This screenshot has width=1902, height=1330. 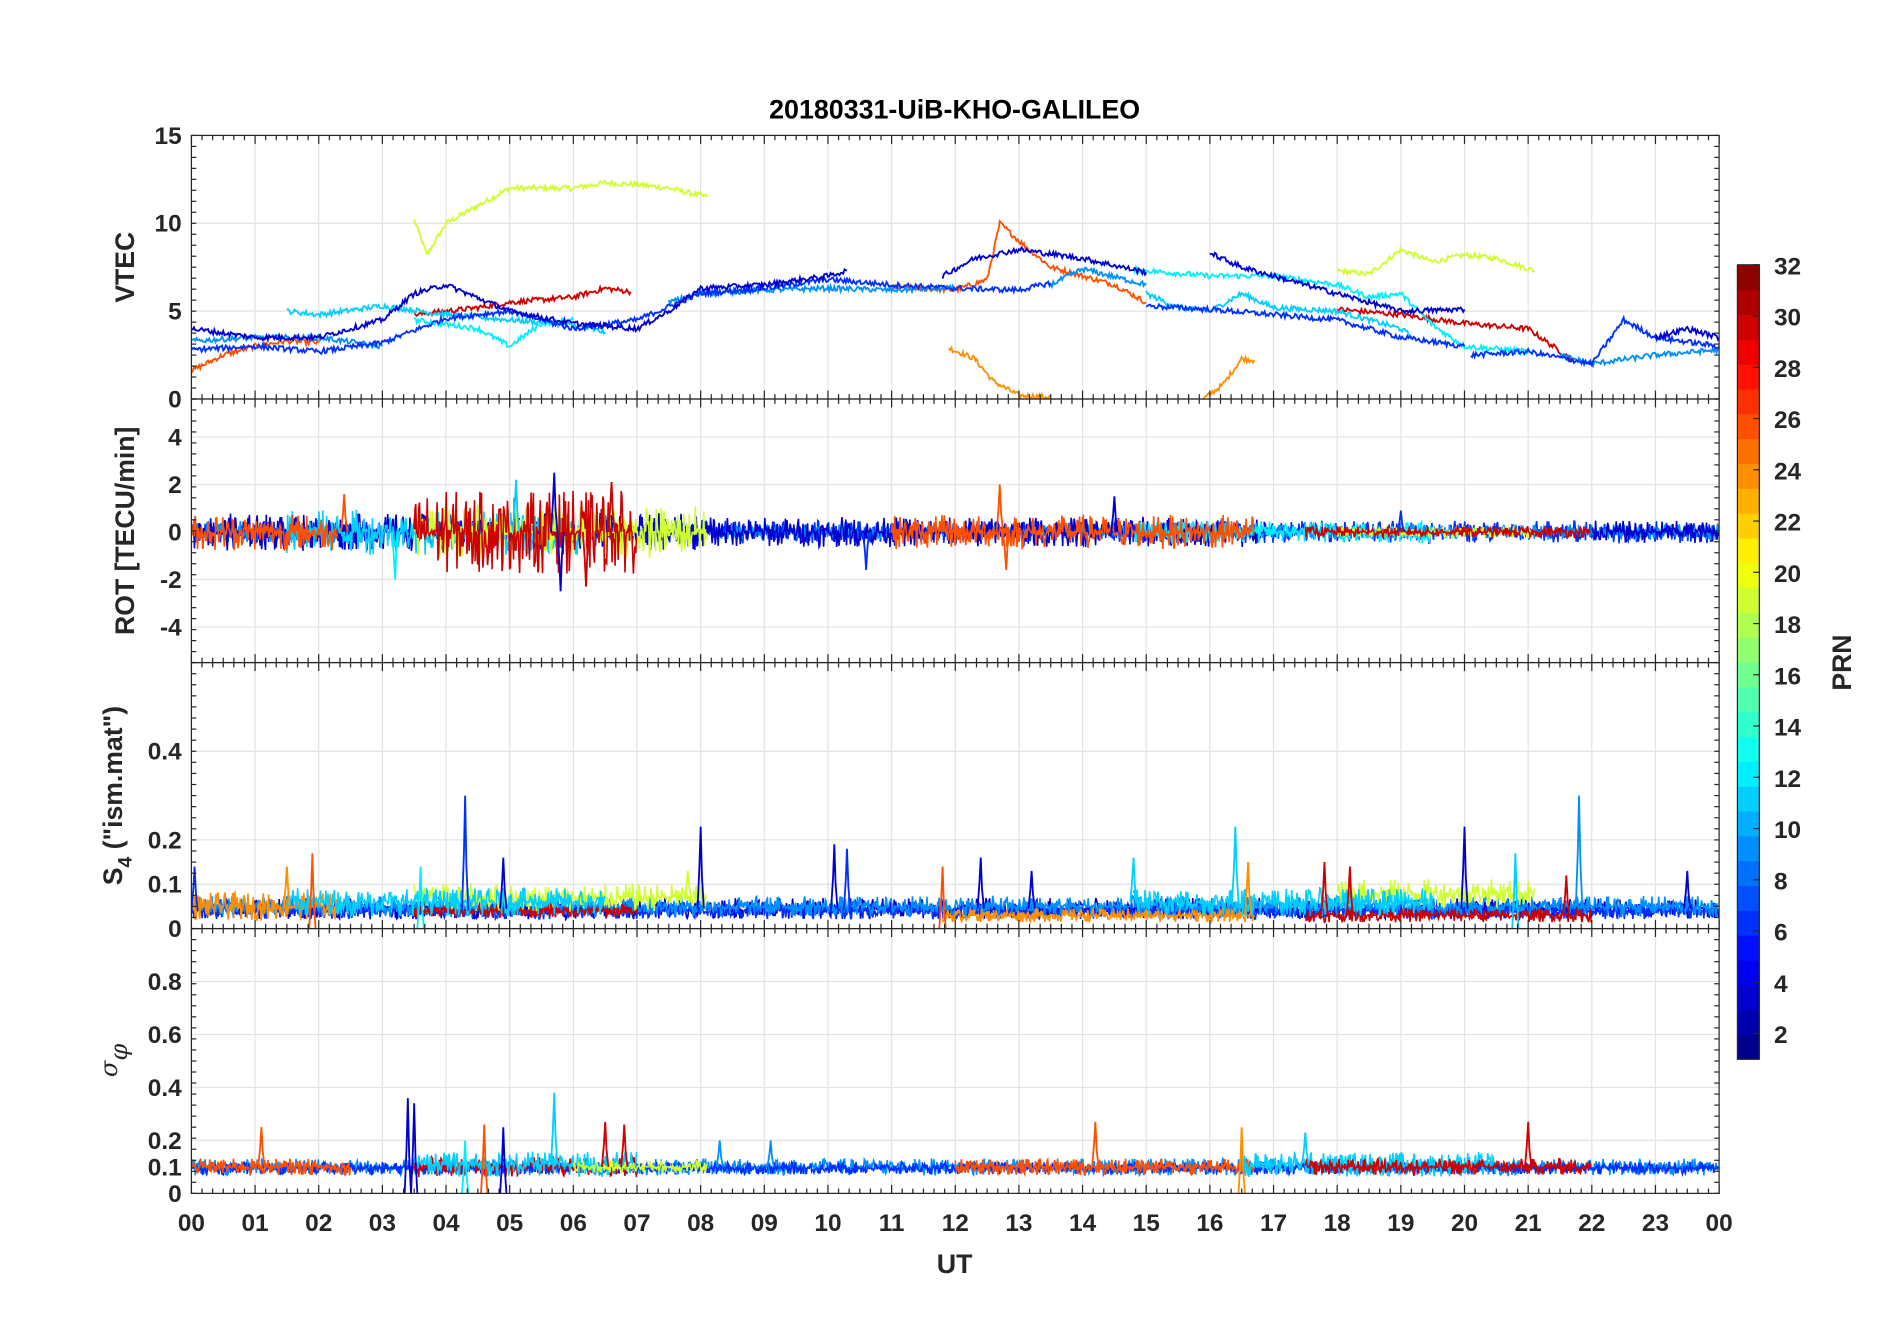 What do you see at coordinates (108, 1068) in the screenshot?
I see `y-label-main: σ` at bounding box center [108, 1068].